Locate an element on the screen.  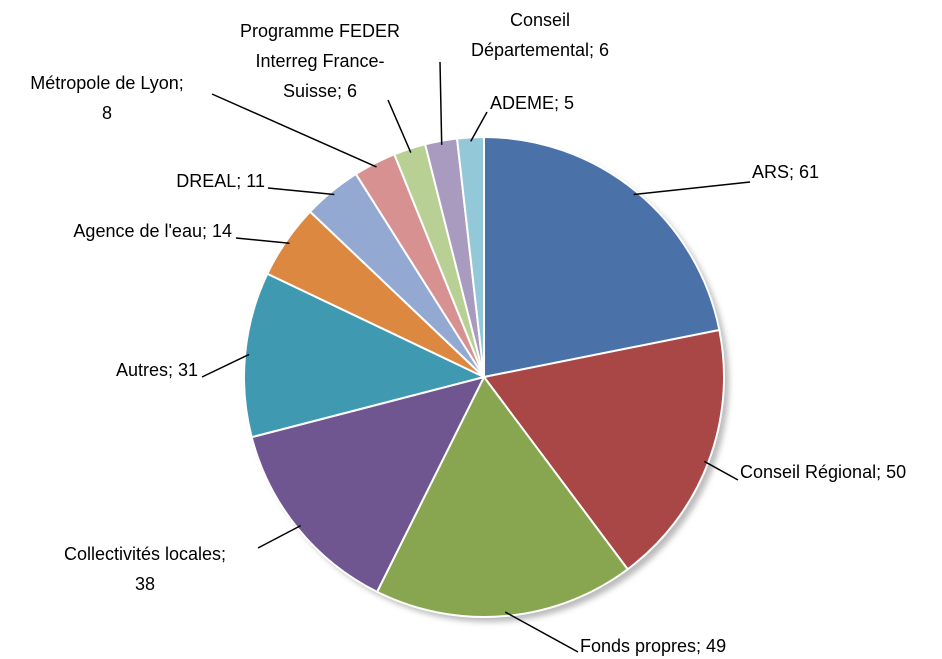
data-label: DREAL; 11 is located at coordinates (220, 181).